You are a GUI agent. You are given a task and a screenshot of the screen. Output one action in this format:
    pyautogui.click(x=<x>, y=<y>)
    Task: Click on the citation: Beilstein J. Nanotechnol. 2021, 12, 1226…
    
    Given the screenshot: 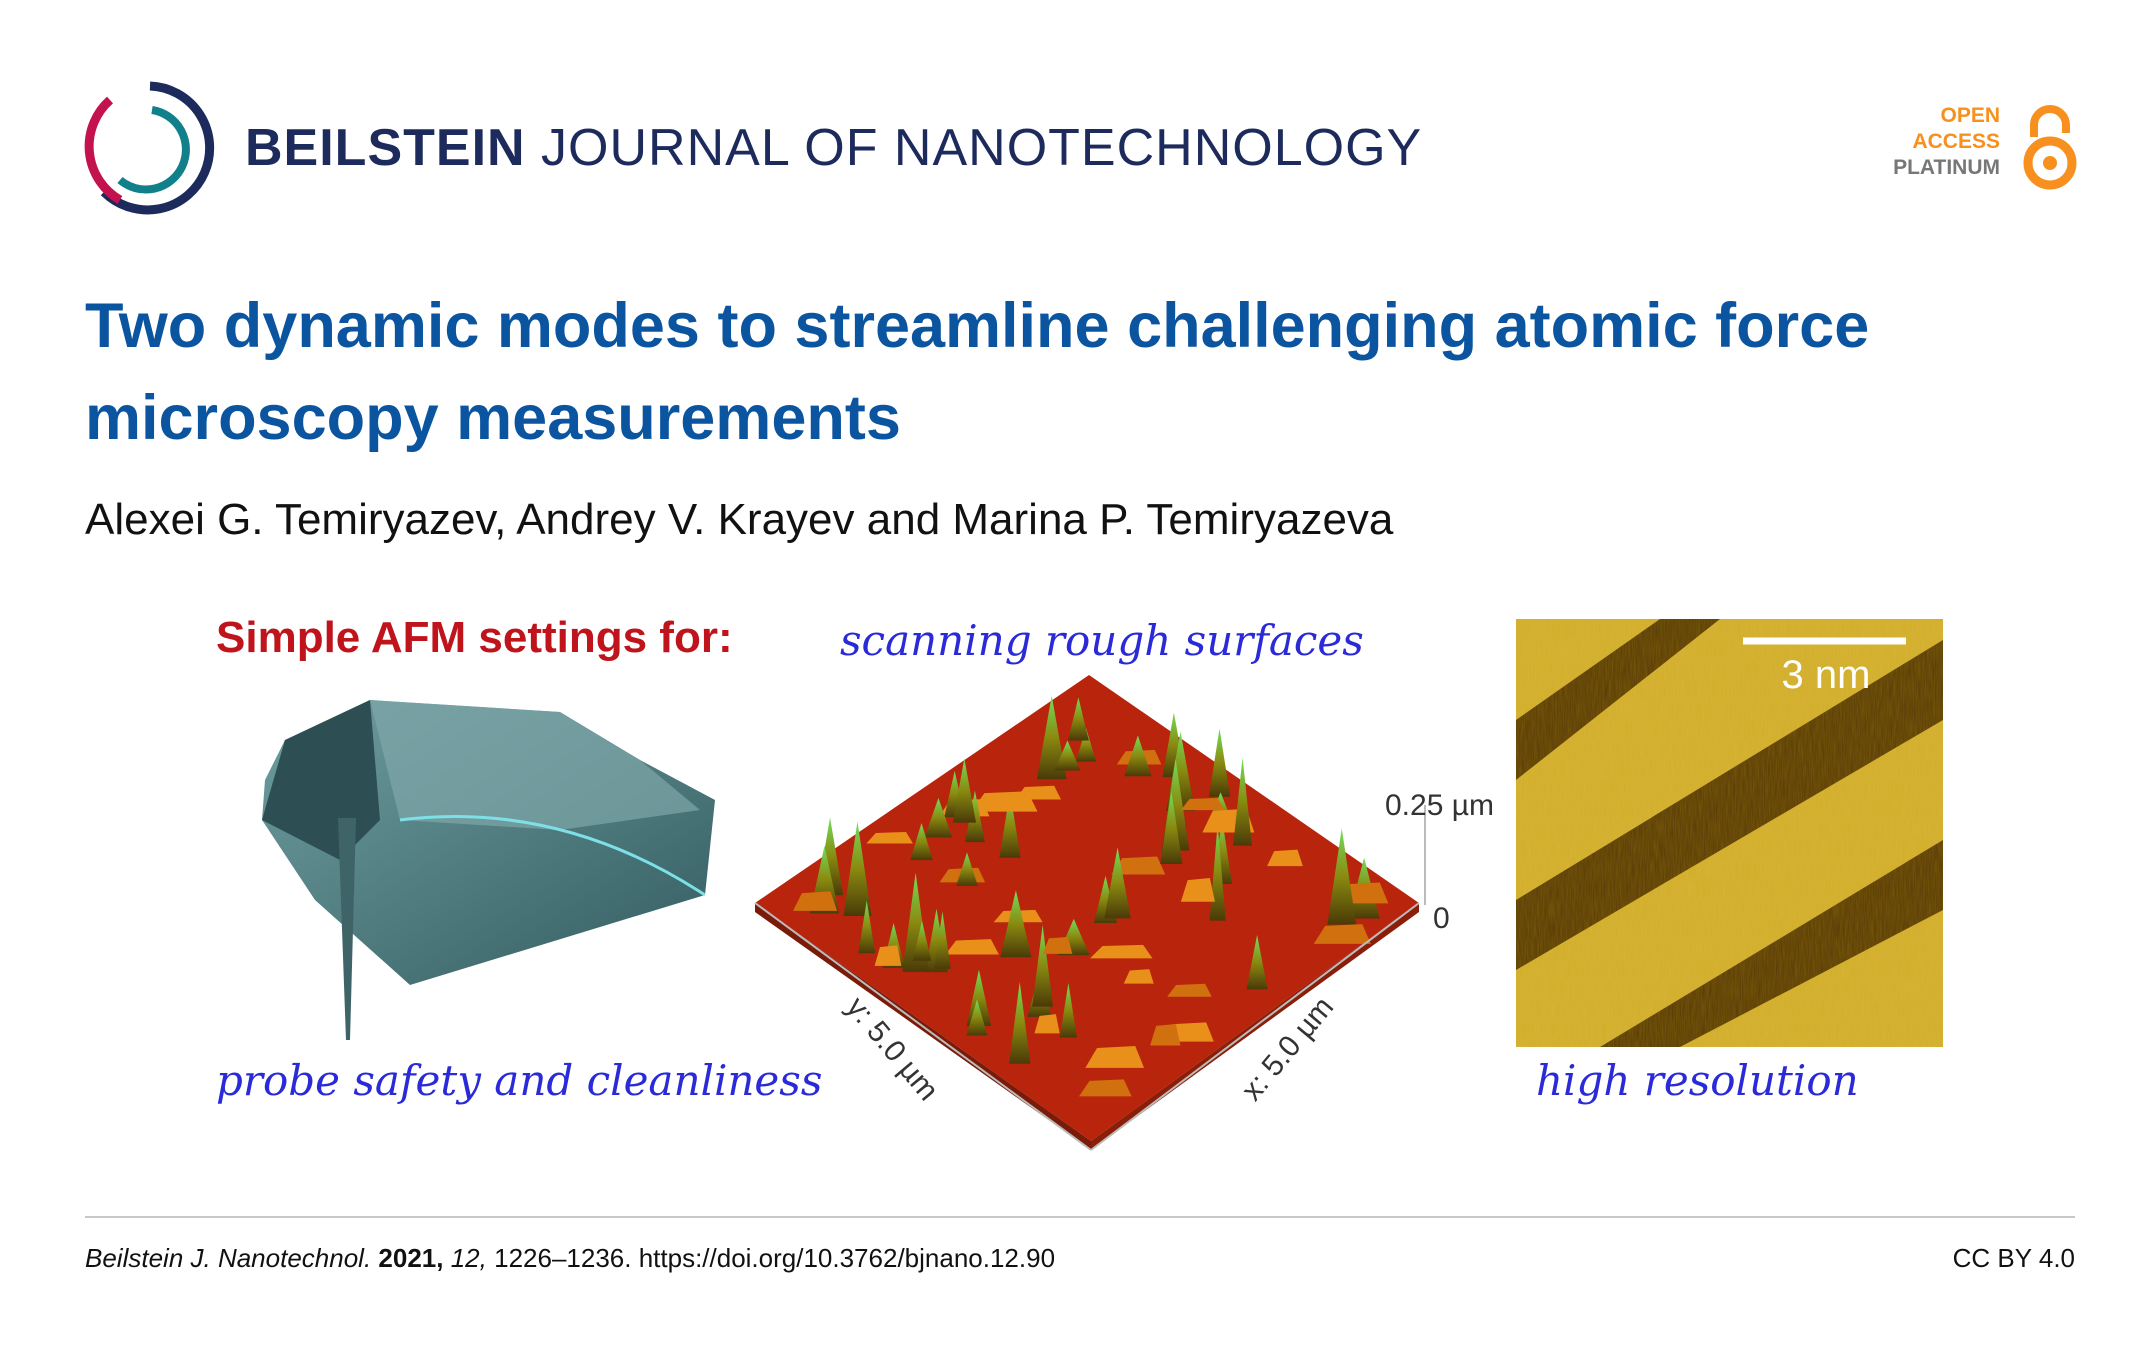 What is the action you would take?
    pyautogui.click(x=570, y=1258)
    